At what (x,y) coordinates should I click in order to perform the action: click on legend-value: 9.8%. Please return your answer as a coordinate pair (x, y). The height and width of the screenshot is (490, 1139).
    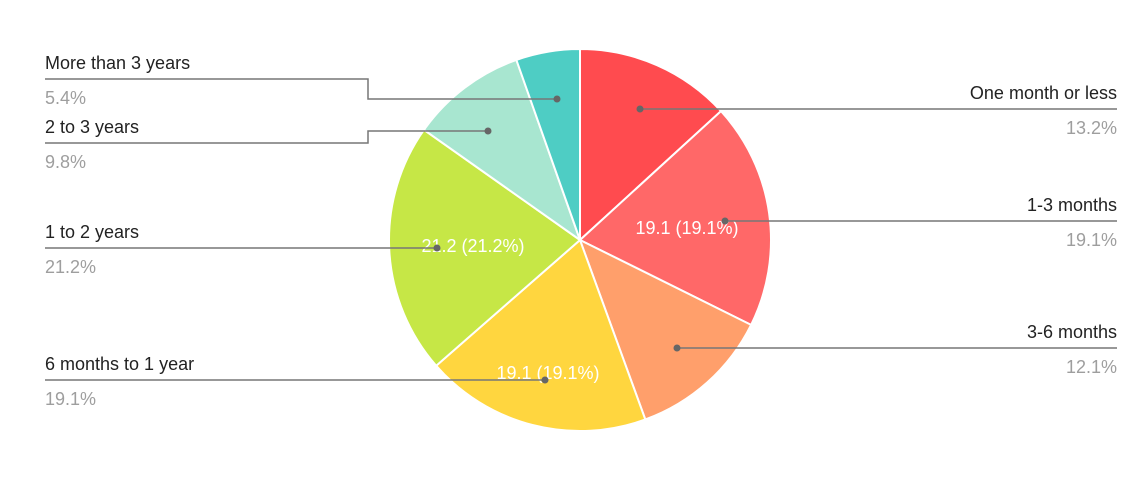
    Looking at the image, I should click on (65, 162).